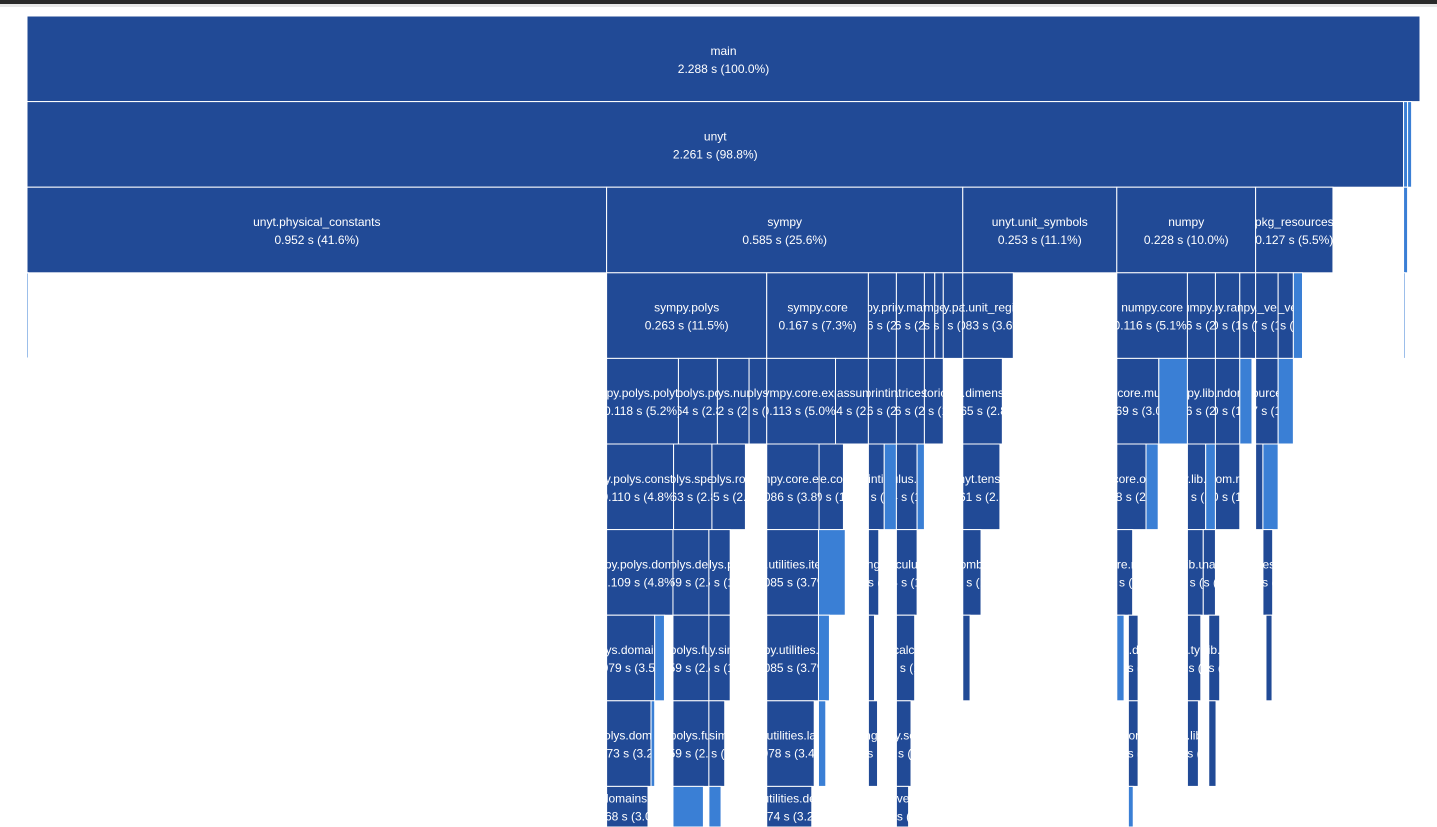 This screenshot has height=827, width=1437. I want to click on frame-3-21: numpy.random 0.040 s (1.7%), so click(1227, 315).